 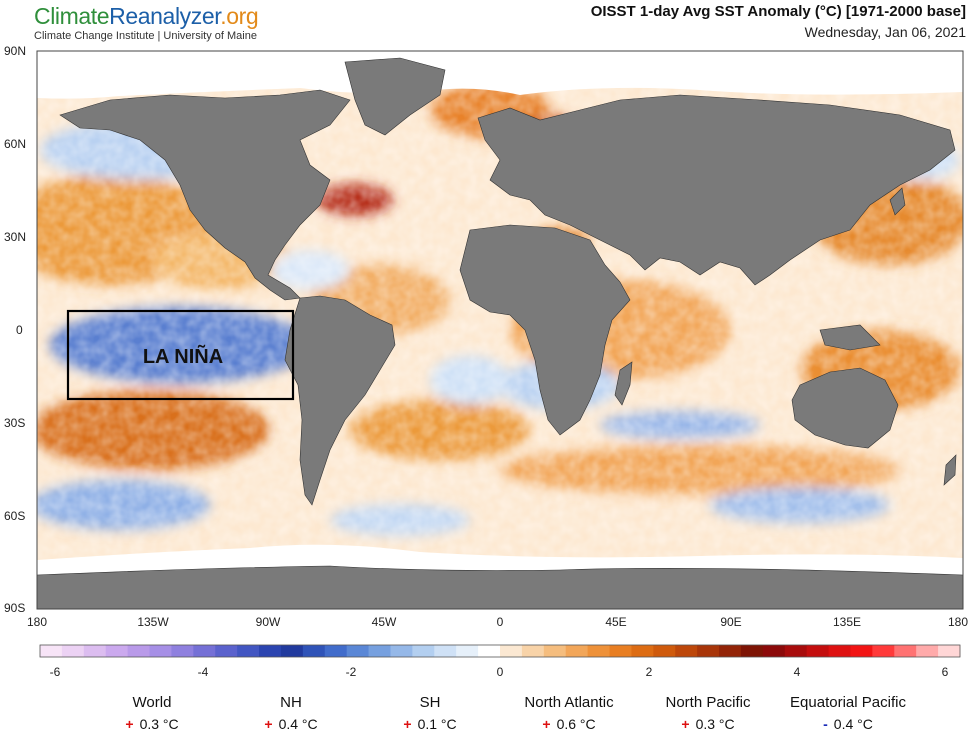 What do you see at coordinates (37, 622) in the screenshot?
I see `lon-label: 180` at bounding box center [37, 622].